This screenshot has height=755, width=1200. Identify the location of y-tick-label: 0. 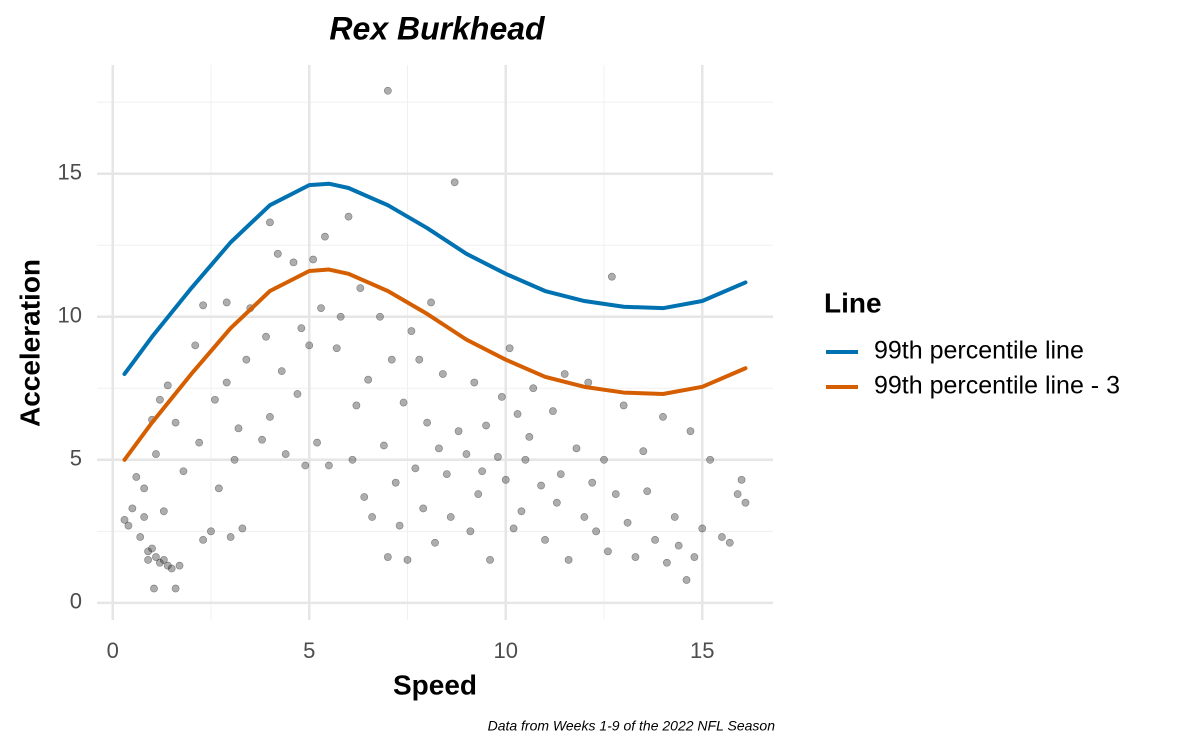
(76, 601).